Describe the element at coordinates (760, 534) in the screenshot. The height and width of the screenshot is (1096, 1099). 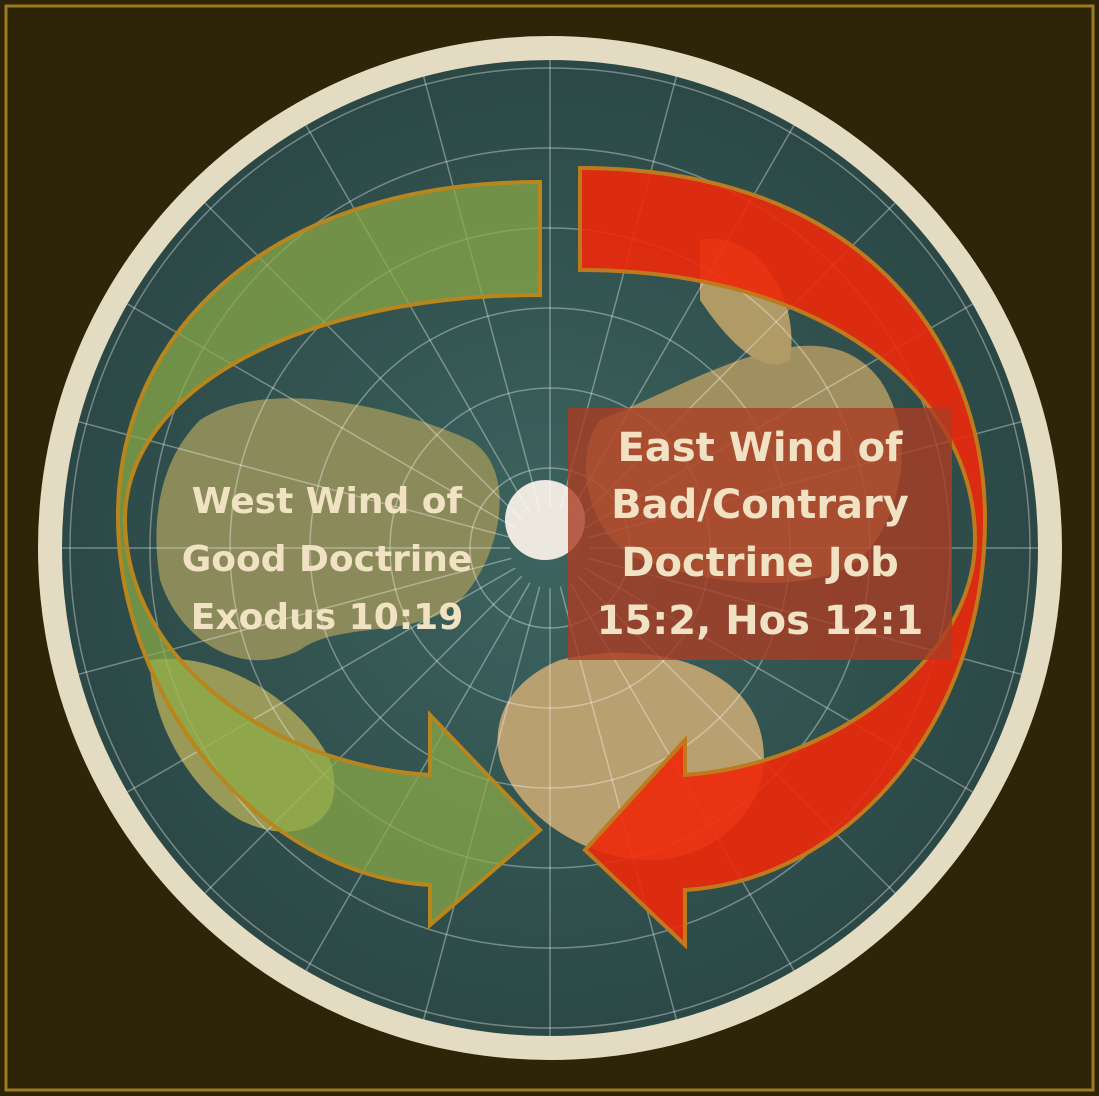
I see `east-label-box` at that location.